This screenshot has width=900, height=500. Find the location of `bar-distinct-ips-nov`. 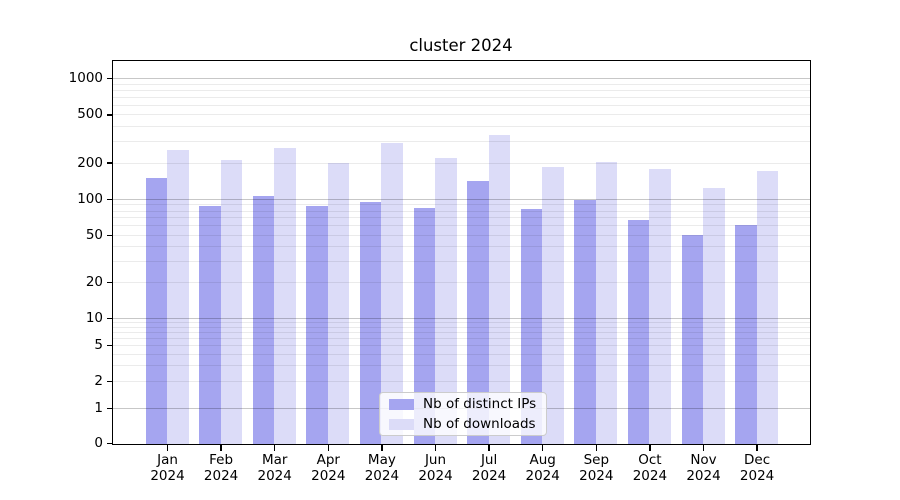

bar-distinct-ips-nov is located at coordinates (692, 339).